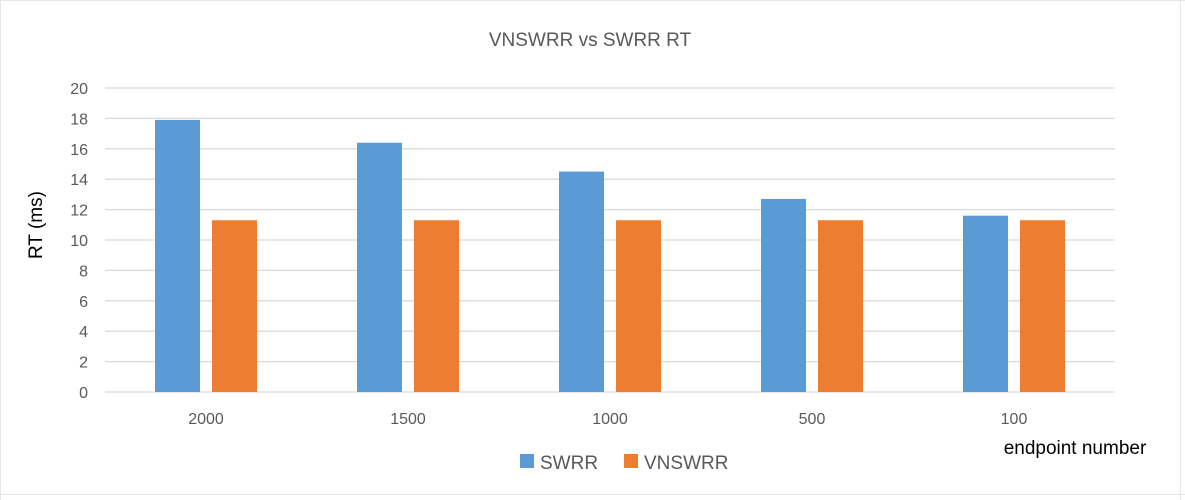  I want to click on bar-vnswrr-2000, so click(234, 306).